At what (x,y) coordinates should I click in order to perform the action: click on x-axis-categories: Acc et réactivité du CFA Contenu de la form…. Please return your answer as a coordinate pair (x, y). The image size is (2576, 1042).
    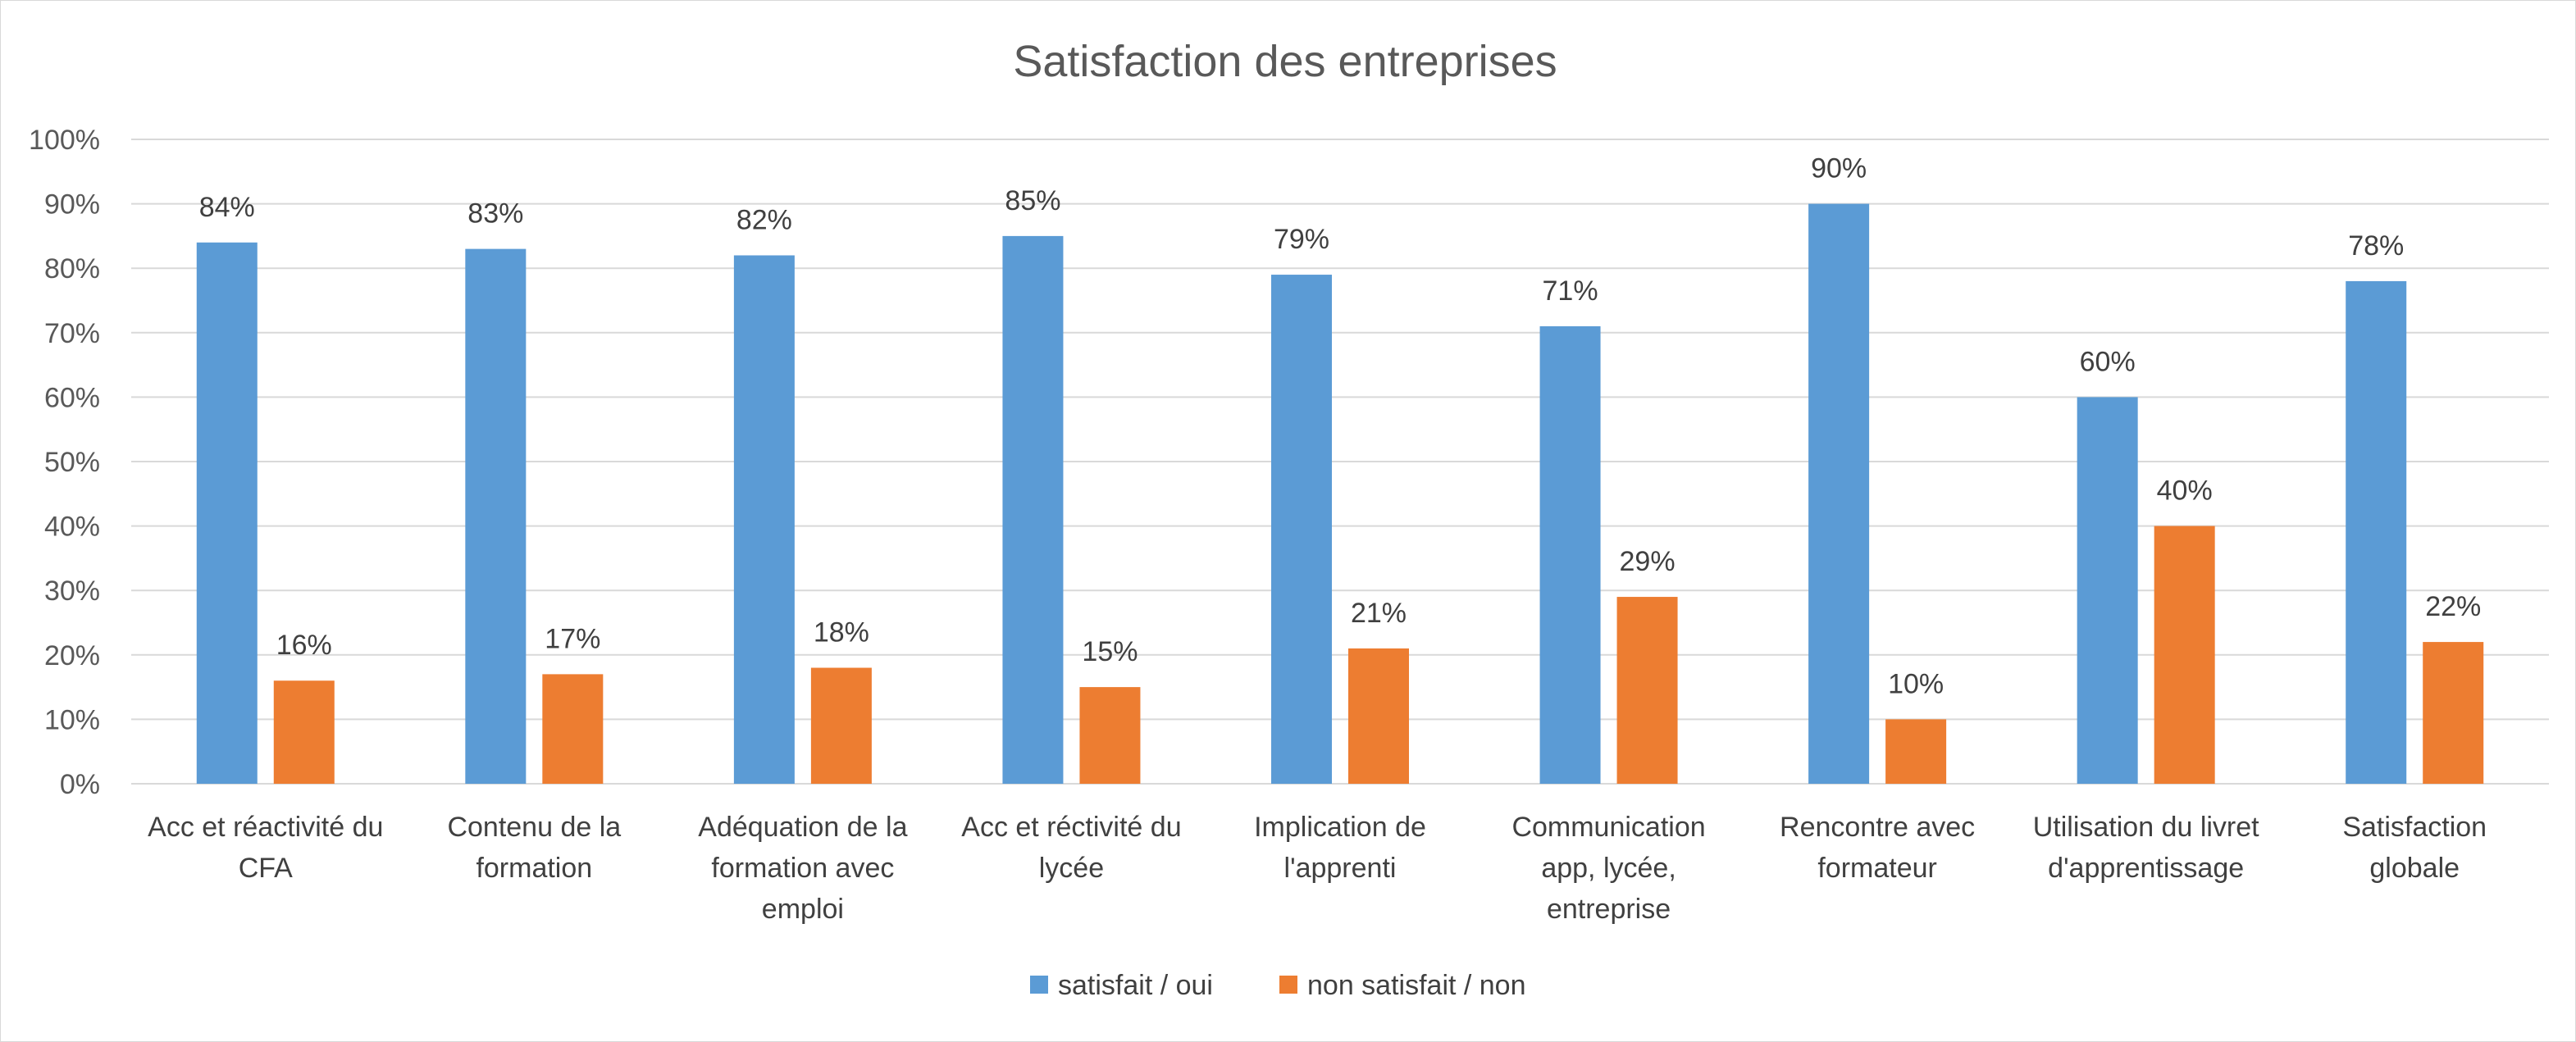
    Looking at the image, I should click on (1317, 868).